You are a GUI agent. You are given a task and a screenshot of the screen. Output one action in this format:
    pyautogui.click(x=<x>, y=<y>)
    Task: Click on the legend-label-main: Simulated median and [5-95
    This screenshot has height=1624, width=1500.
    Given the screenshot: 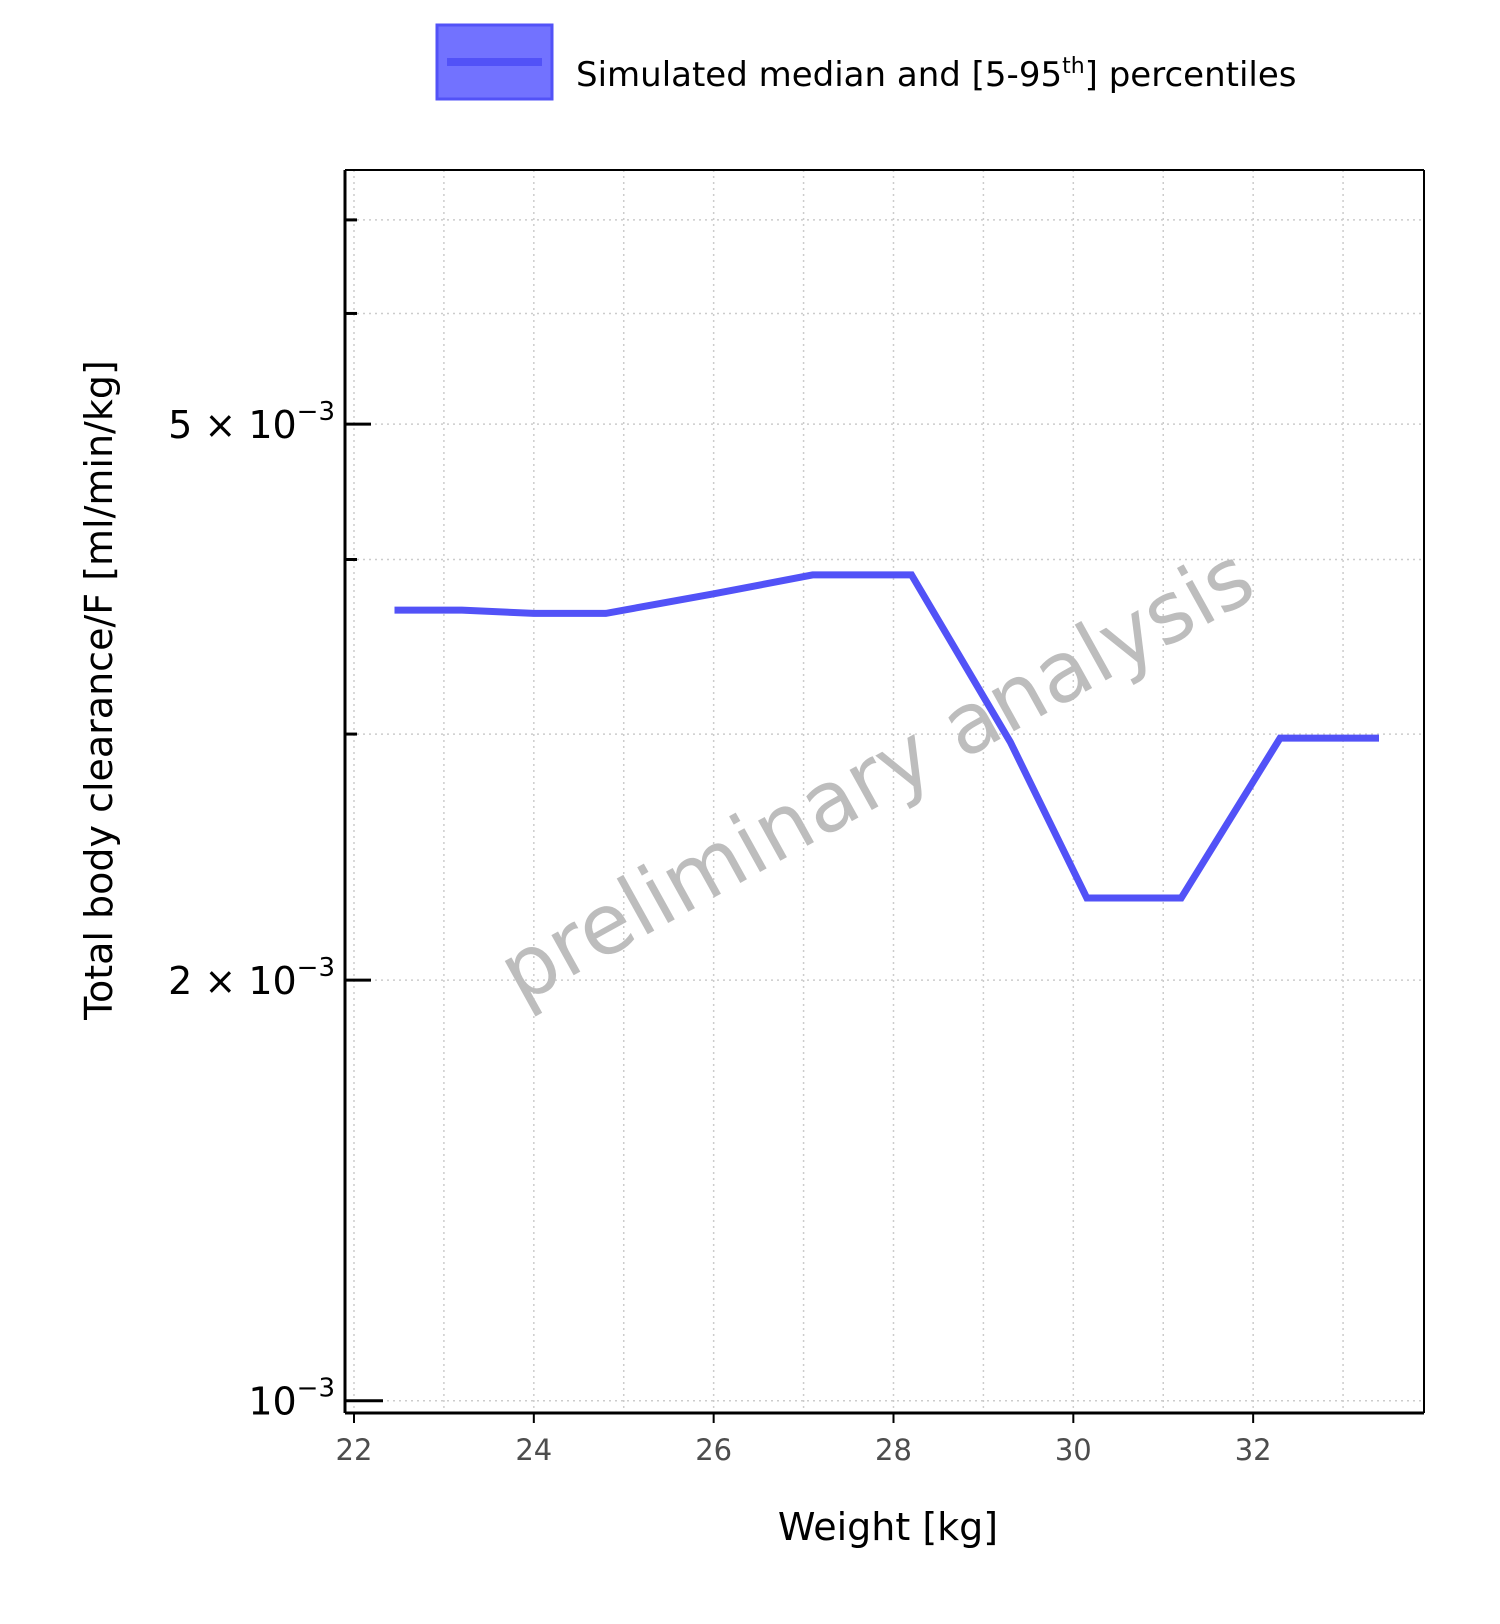 What is the action you would take?
    pyautogui.click(x=819, y=75)
    